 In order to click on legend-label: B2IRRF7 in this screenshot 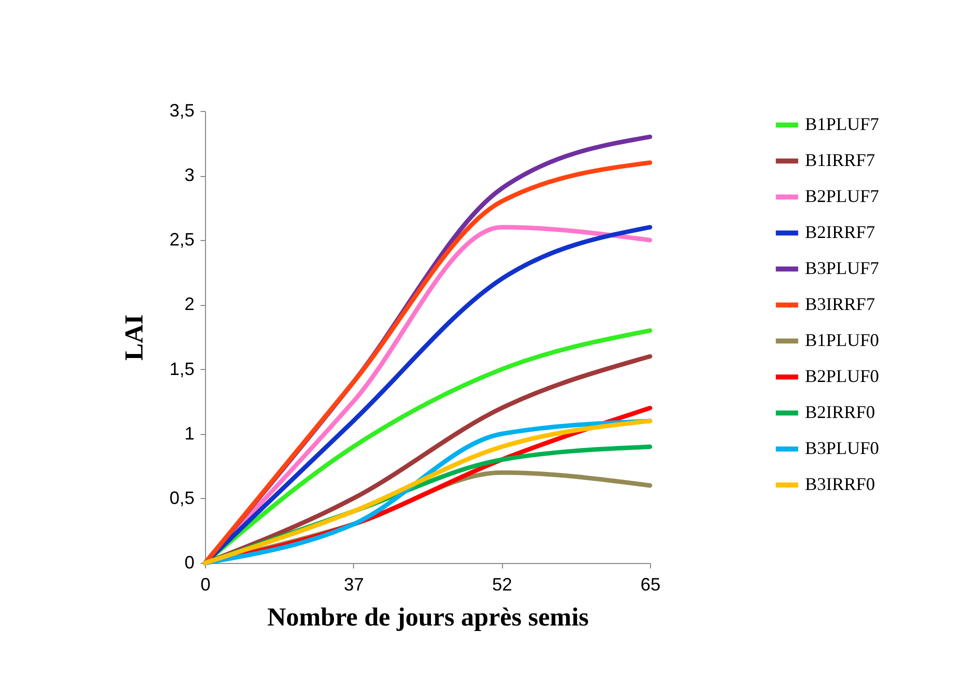, I will do `click(840, 232)`.